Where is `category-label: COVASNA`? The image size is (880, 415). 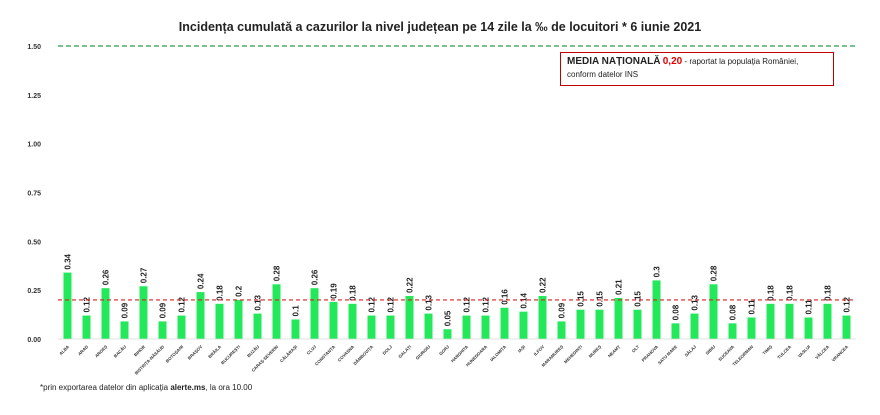
category-label: COVASNA is located at coordinates (346, 353).